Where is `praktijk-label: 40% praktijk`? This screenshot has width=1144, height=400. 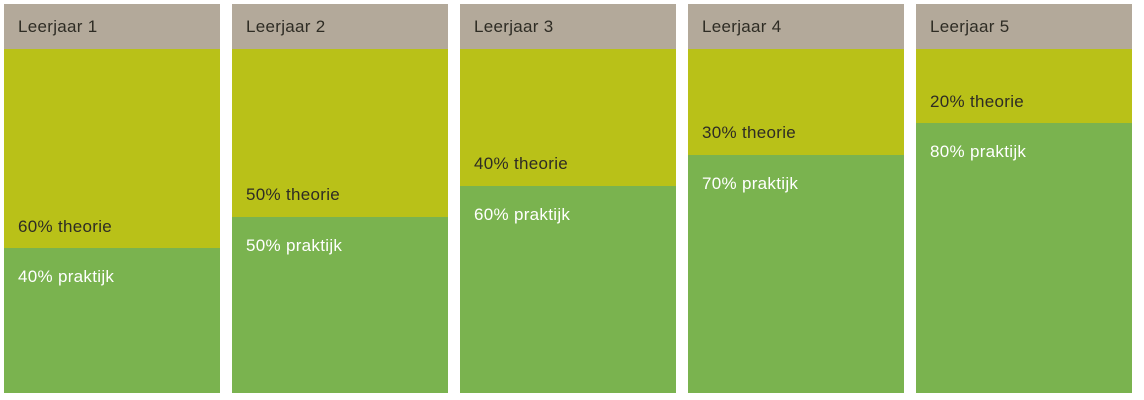 praktijk-label: 40% praktijk is located at coordinates (66, 277).